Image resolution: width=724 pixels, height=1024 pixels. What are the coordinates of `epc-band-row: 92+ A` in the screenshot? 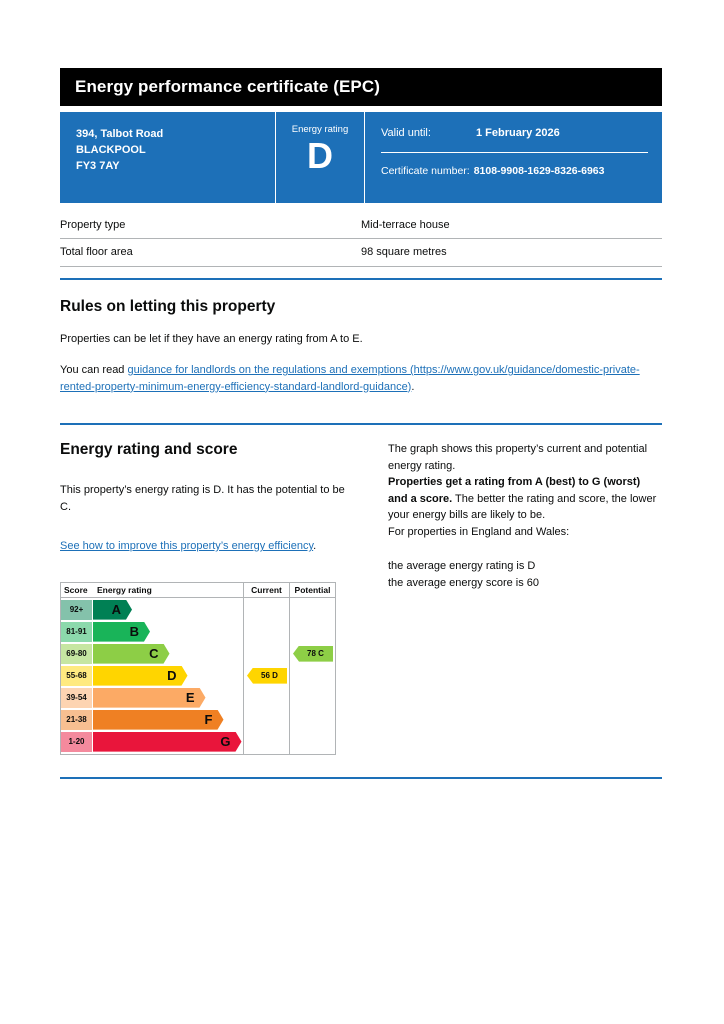 It's located at (152, 609).